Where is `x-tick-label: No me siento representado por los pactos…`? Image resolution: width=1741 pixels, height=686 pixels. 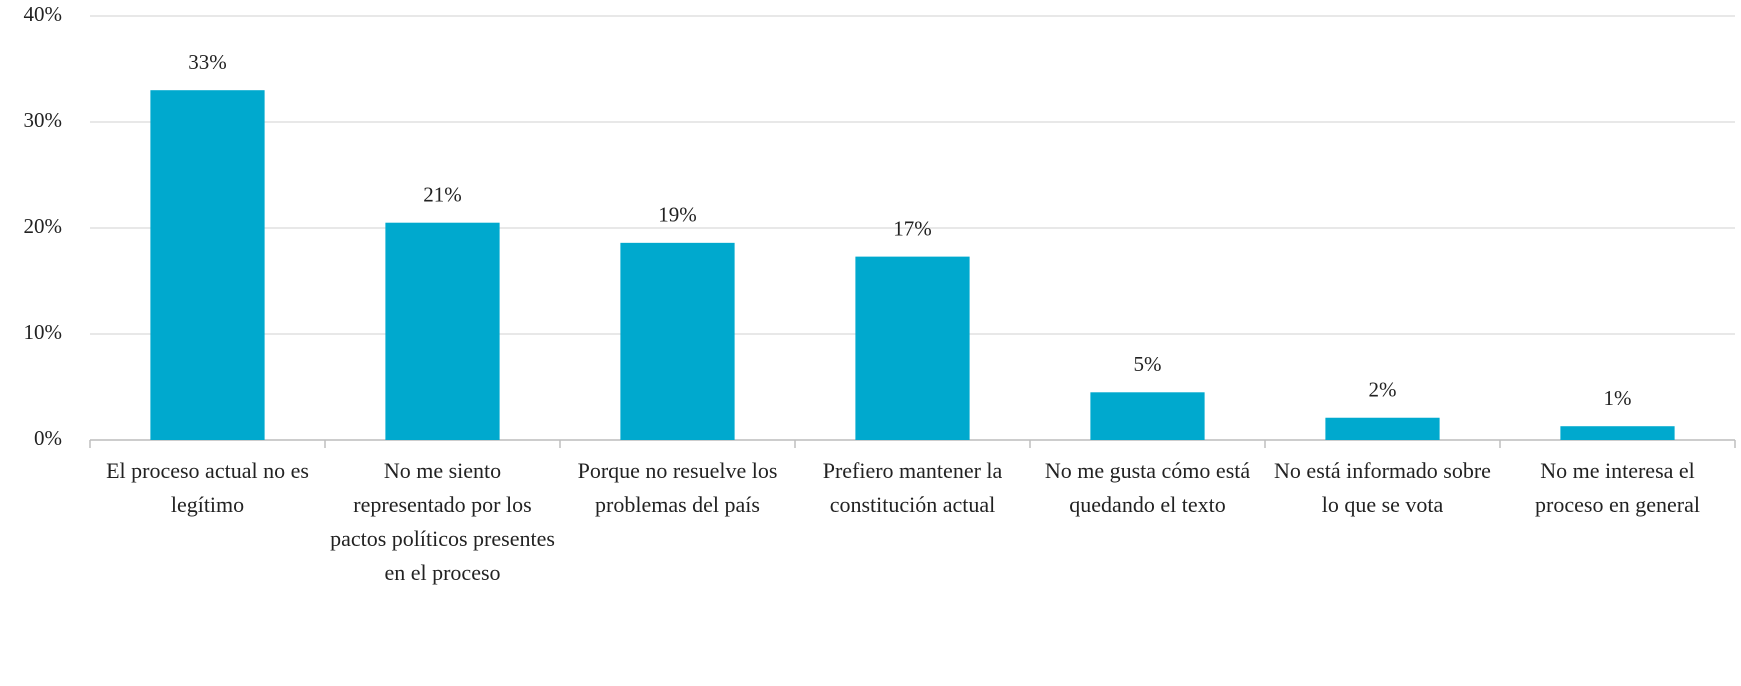 x-tick-label: No me siento representado por los pactos… is located at coordinates (442, 521).